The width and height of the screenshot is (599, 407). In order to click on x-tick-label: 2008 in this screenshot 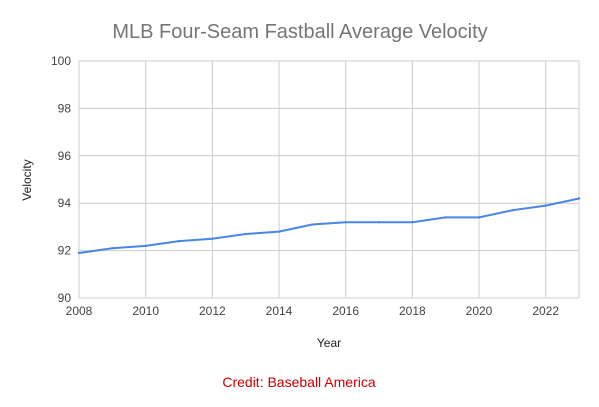, I will do `click(79, 311)`.